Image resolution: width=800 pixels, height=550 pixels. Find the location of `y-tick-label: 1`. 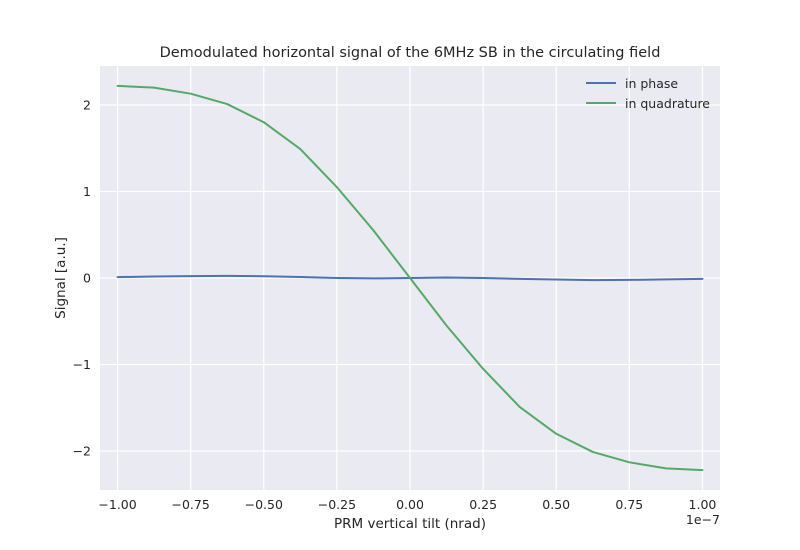

y-tick-label: 1 is located at coordinates (87, 191).